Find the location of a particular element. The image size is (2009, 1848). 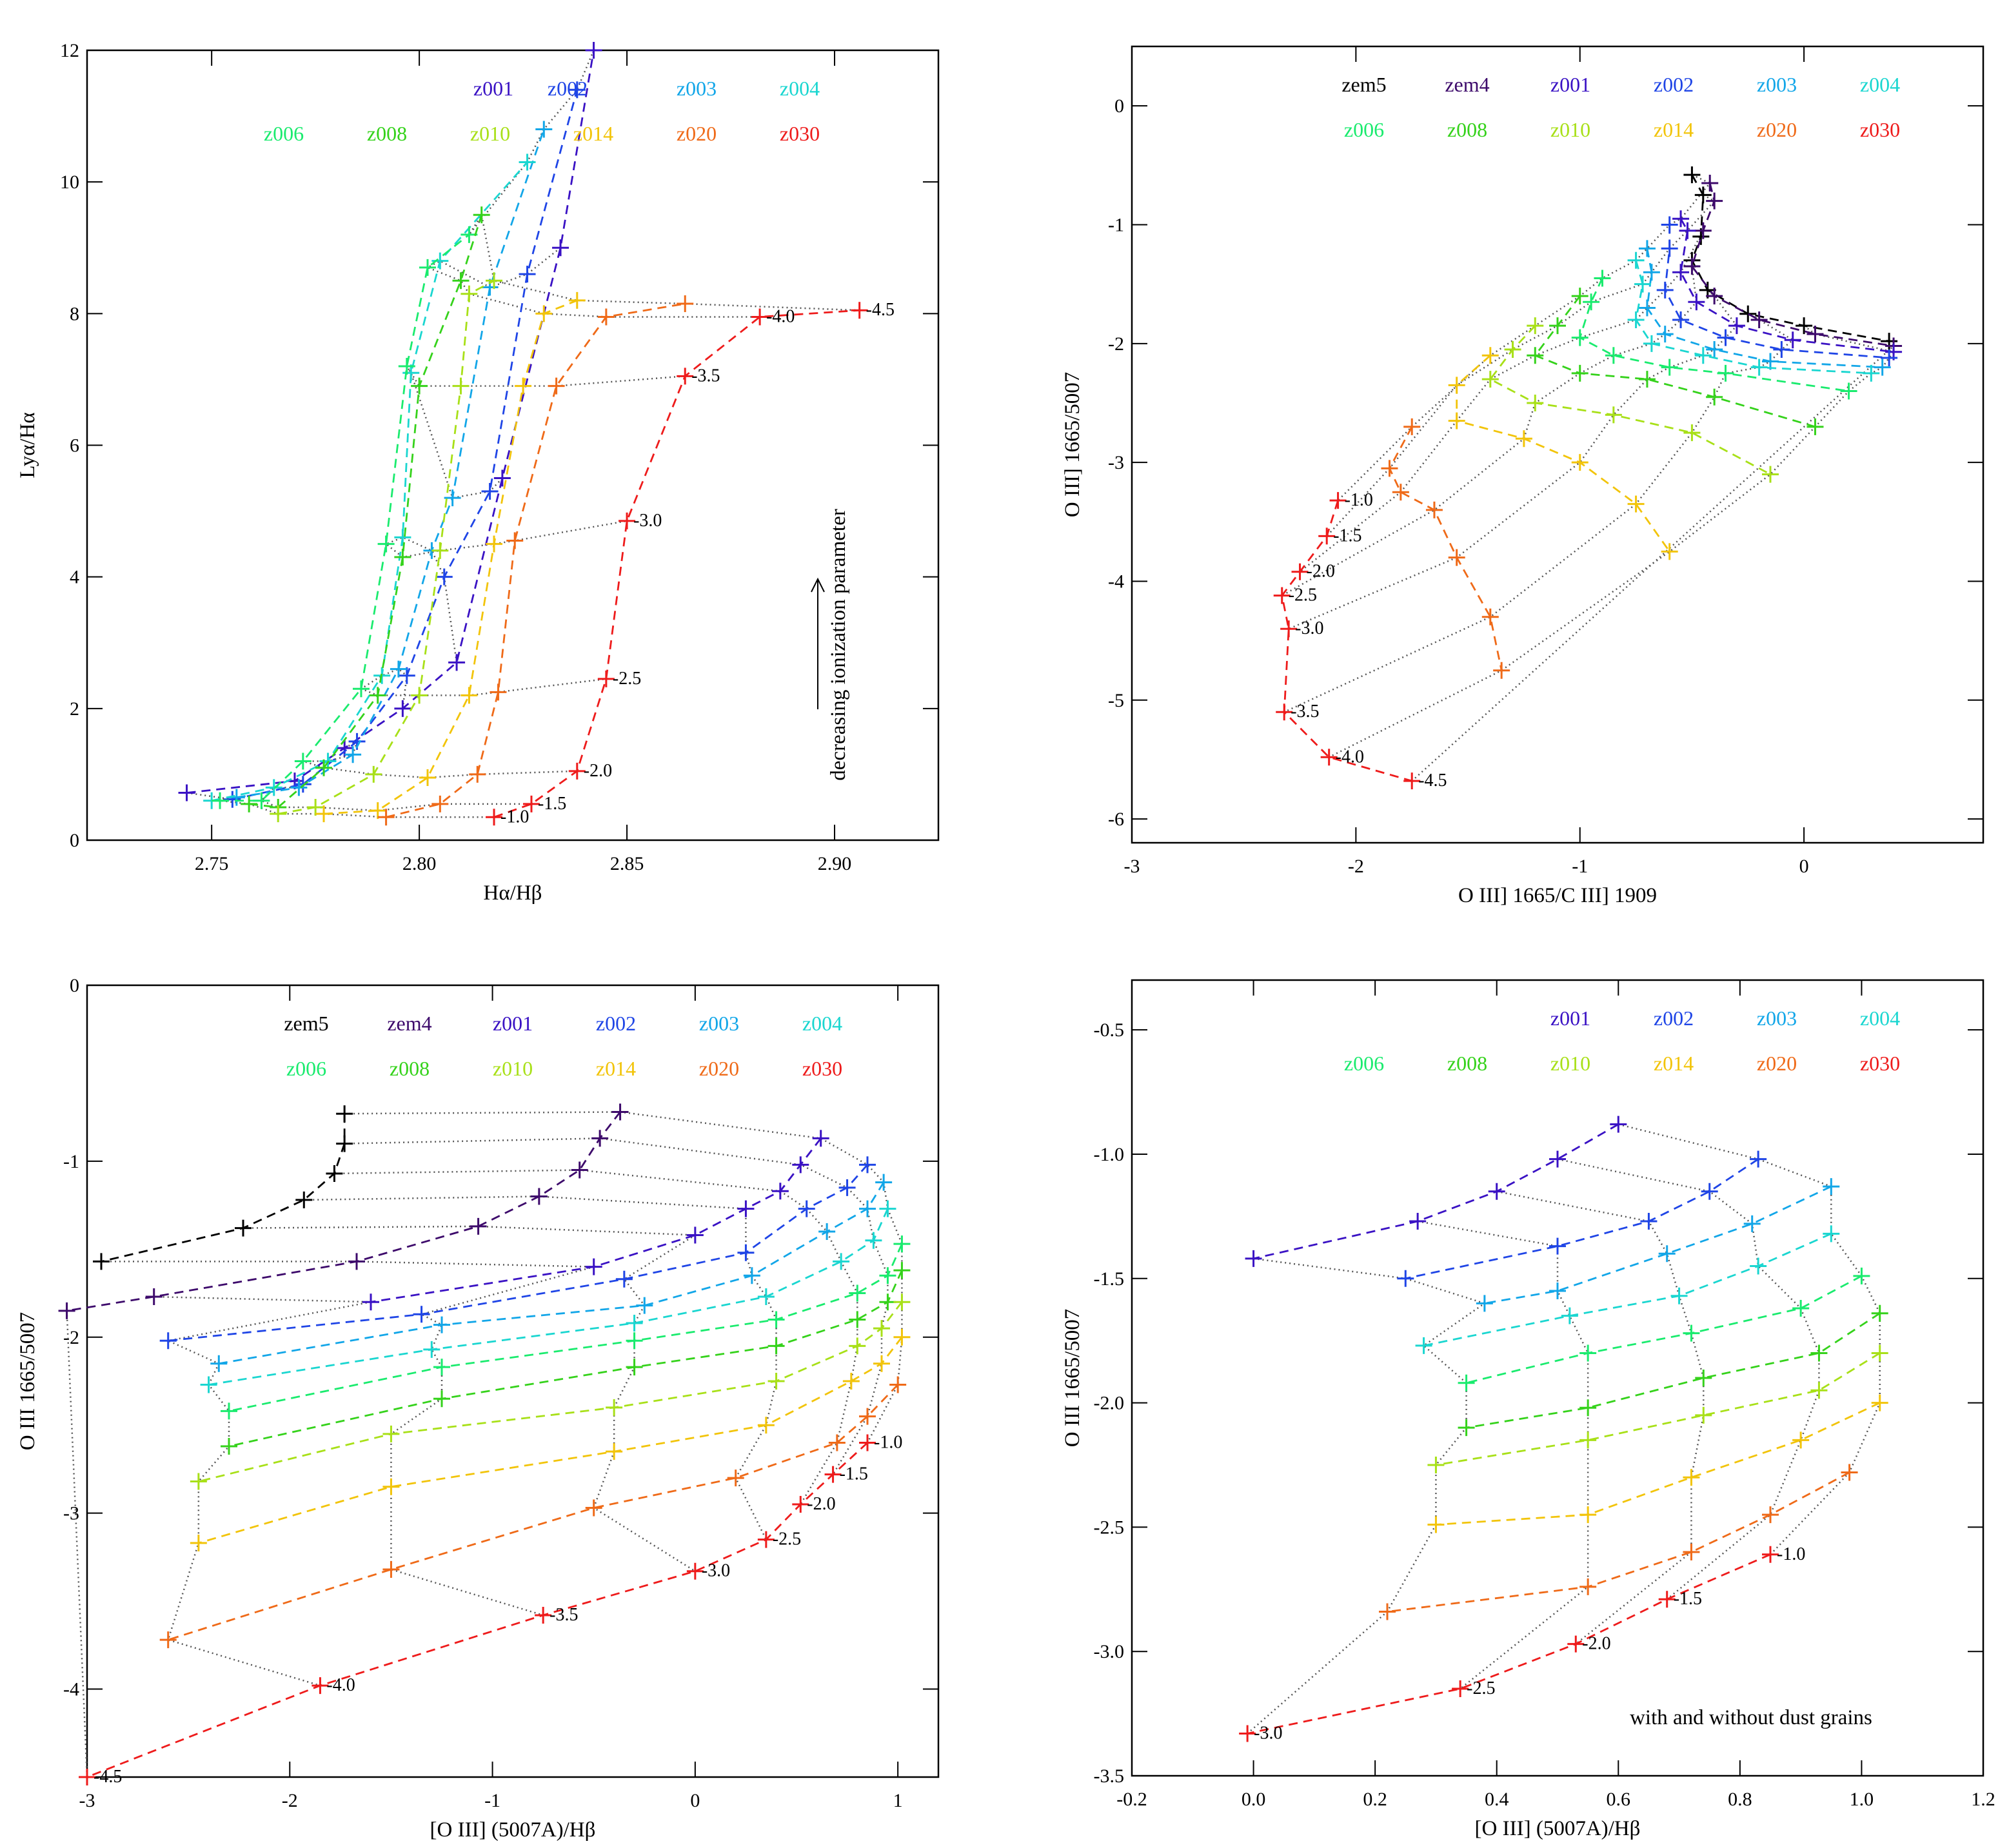

legend-entry-z004: z004 is located at coordinates (1880, 84).